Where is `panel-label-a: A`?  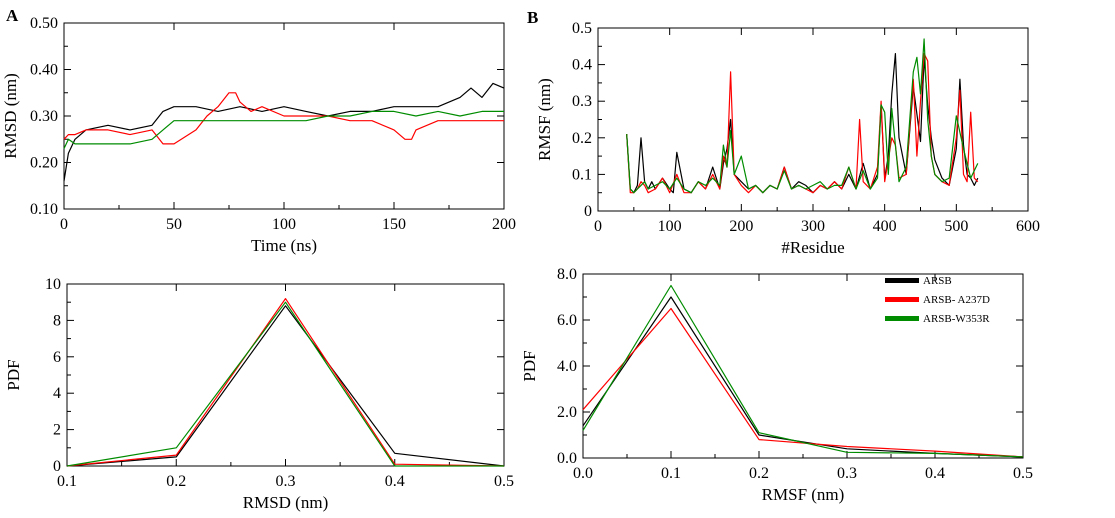 panel-label-a: A is located at coordinates (12, 15).